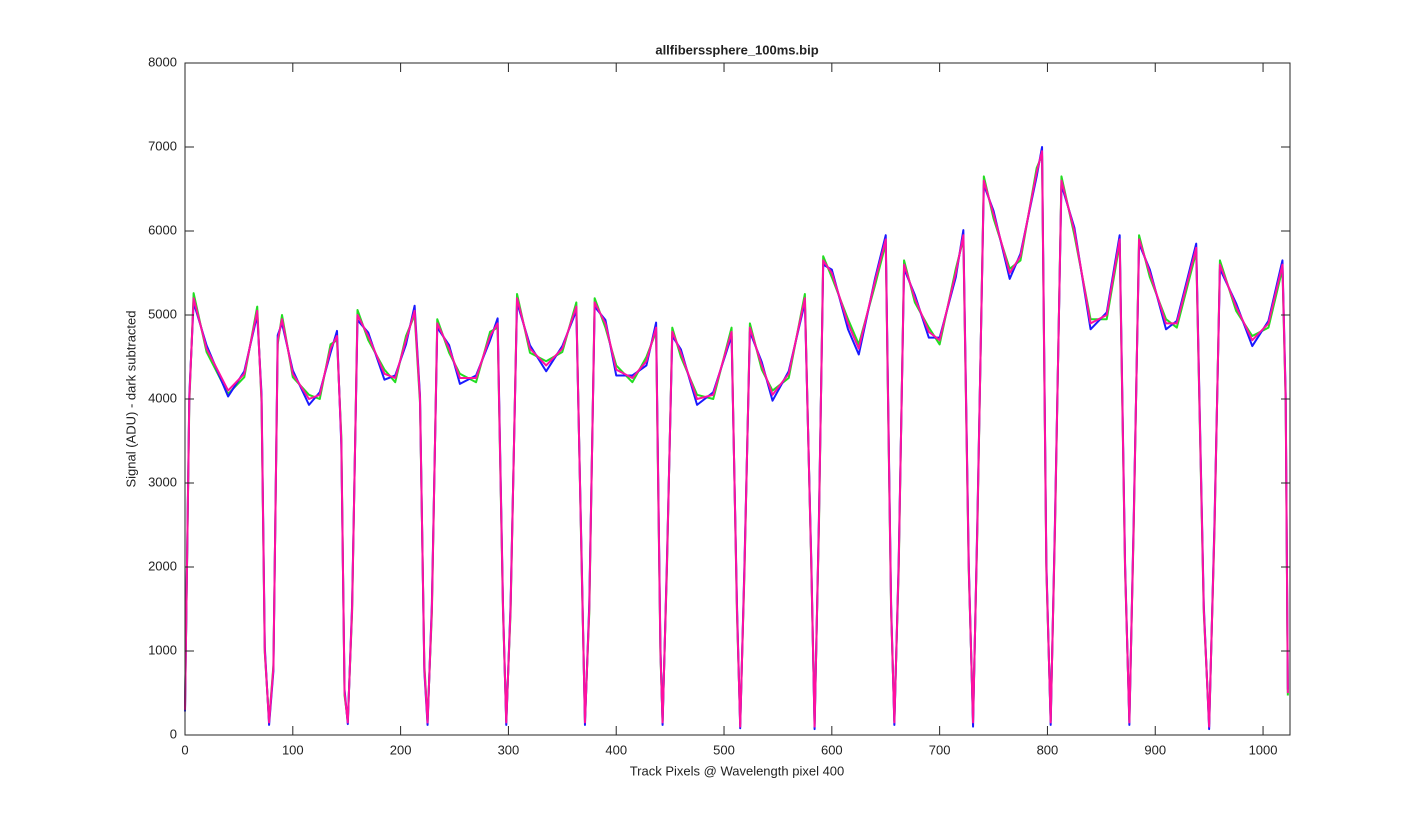 The width and height of the screenshot is (1425, 830). What do you see at coordinates (736, 49) in the screenshot?
I see `chart-title: allfiberssphere_100ms.bip` at bounding box center [736, 49].